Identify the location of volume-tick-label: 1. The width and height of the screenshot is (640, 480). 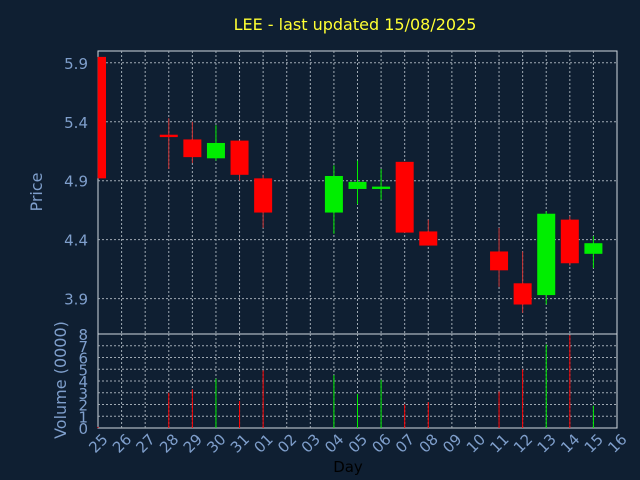
(83, 417).